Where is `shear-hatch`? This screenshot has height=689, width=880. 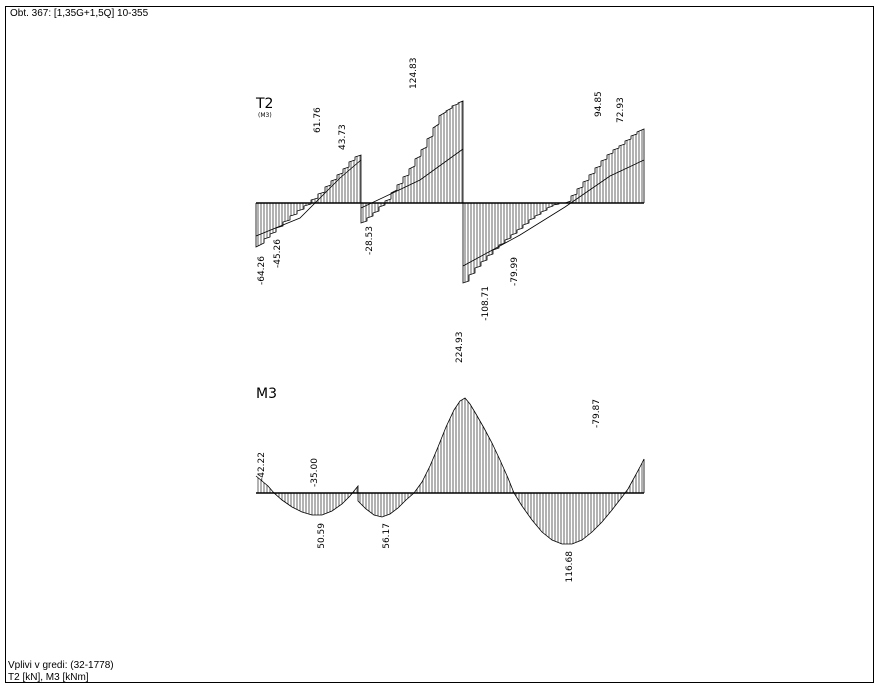 shear-hatch is located at coordinates (450, 192).